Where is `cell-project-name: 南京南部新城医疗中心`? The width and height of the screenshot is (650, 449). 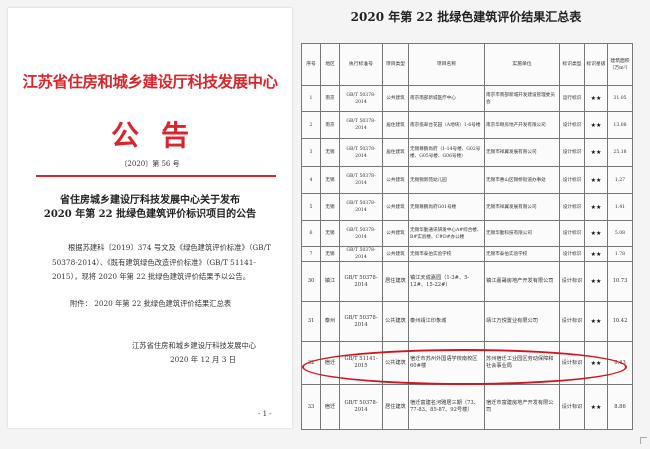
cell-project-name: 南京南部新城医疗中心 is located at coordinates (446, 98).